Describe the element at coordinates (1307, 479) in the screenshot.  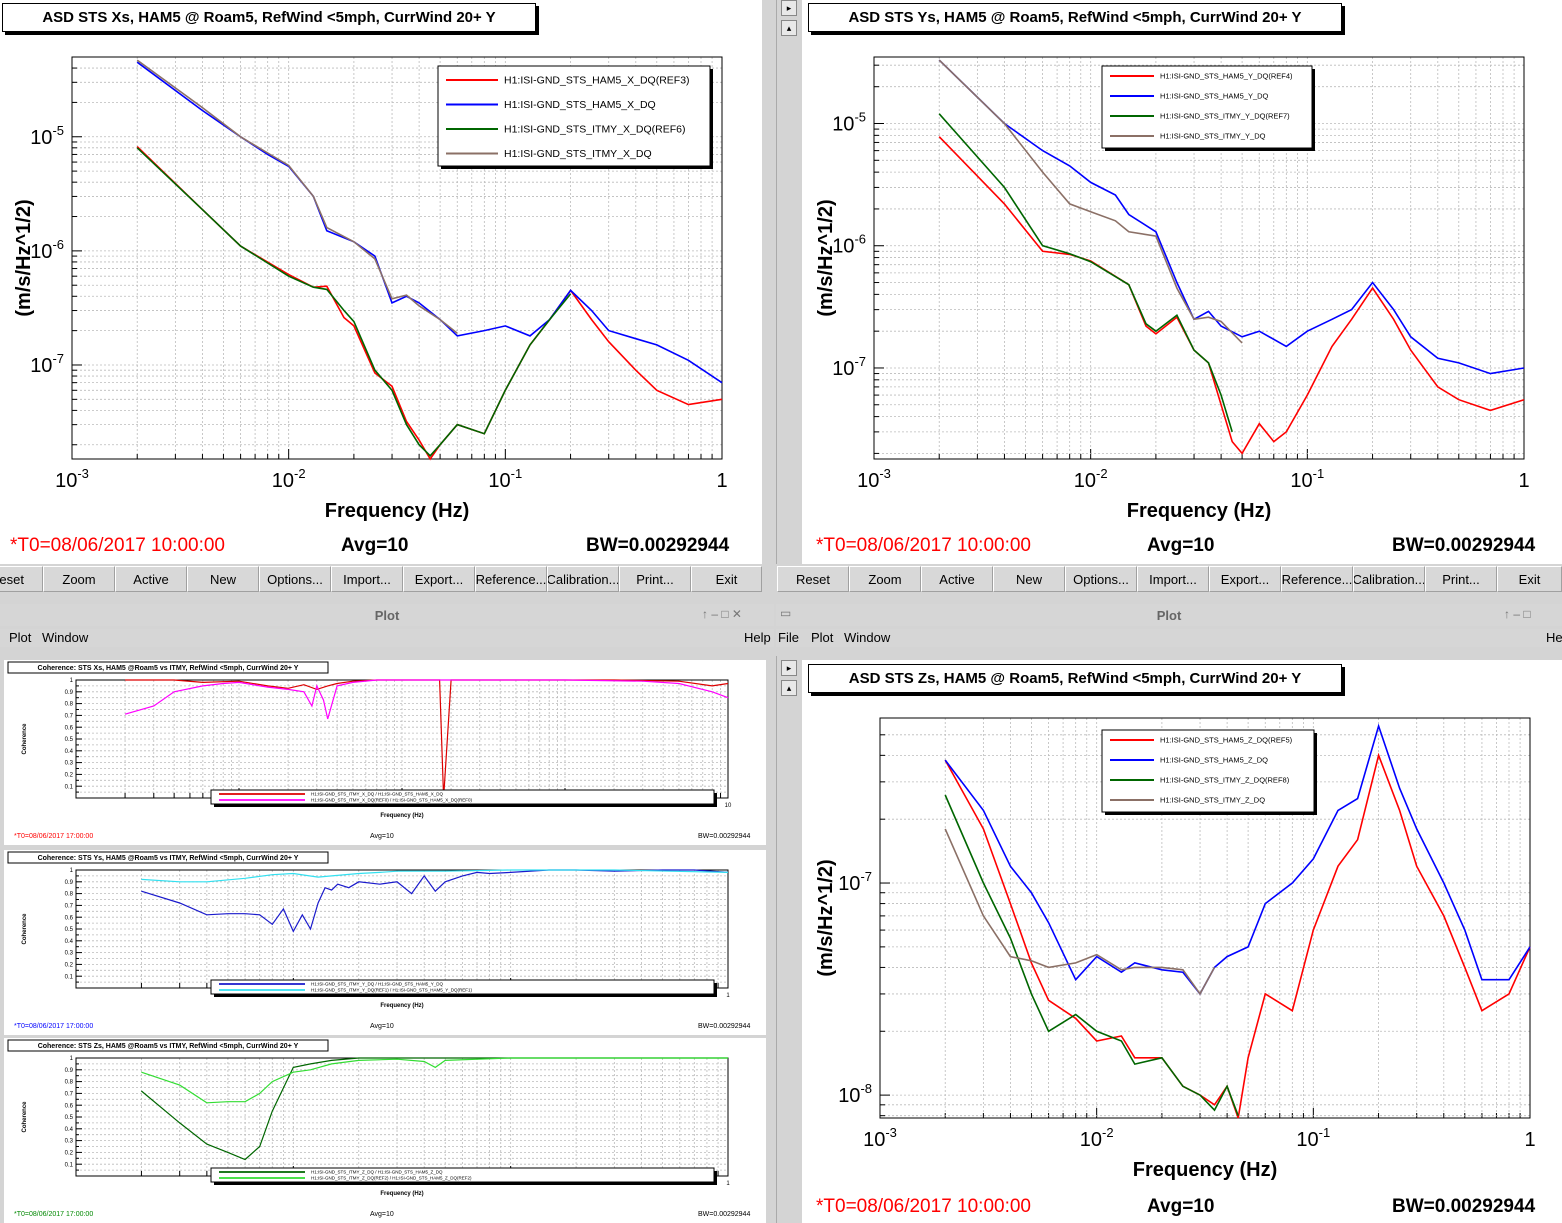
I see `x-tick-label: 10⁻¹` at that location.